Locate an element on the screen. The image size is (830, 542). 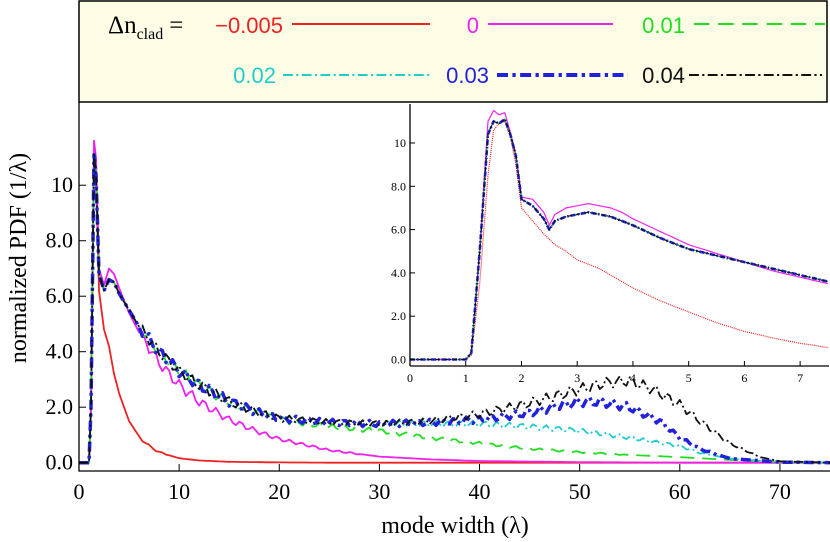
x-tick-label: 2 is located at coordinates (521, 378).